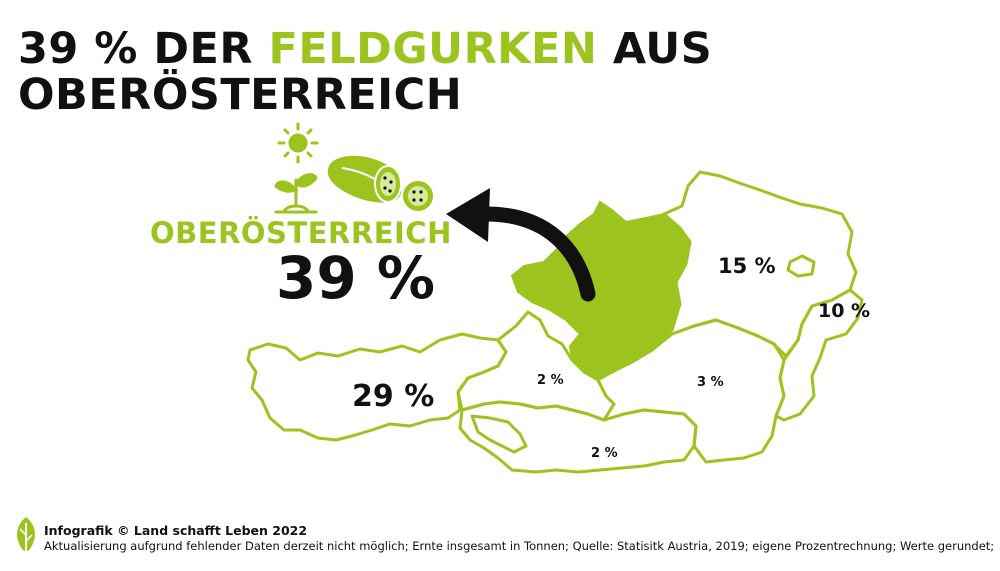  Describe the element at coordinates (819, 355) in the screenshot. I see `region-burgenland` at that location.